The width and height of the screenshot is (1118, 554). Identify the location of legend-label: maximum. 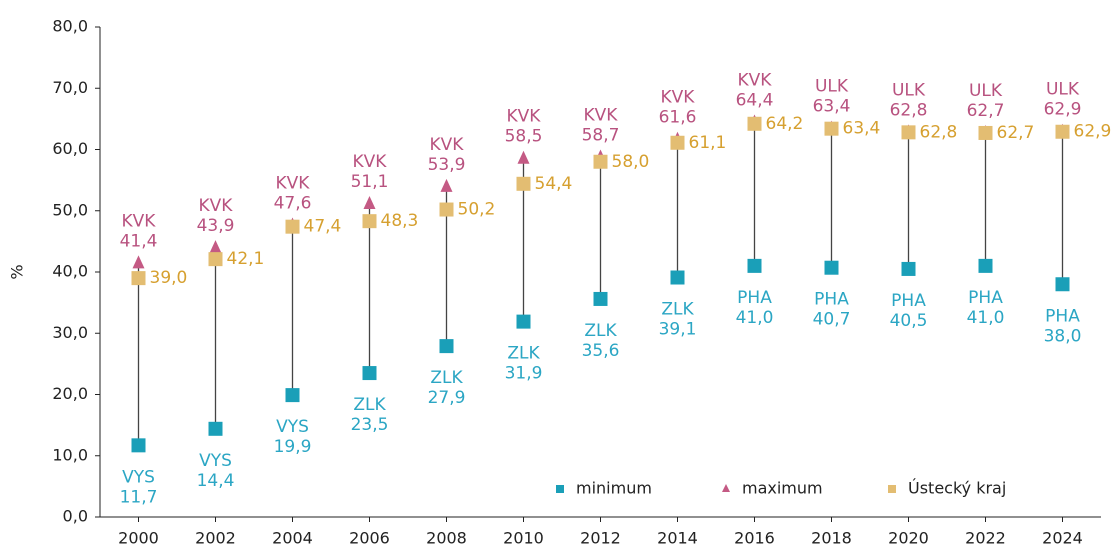
(782, 488).